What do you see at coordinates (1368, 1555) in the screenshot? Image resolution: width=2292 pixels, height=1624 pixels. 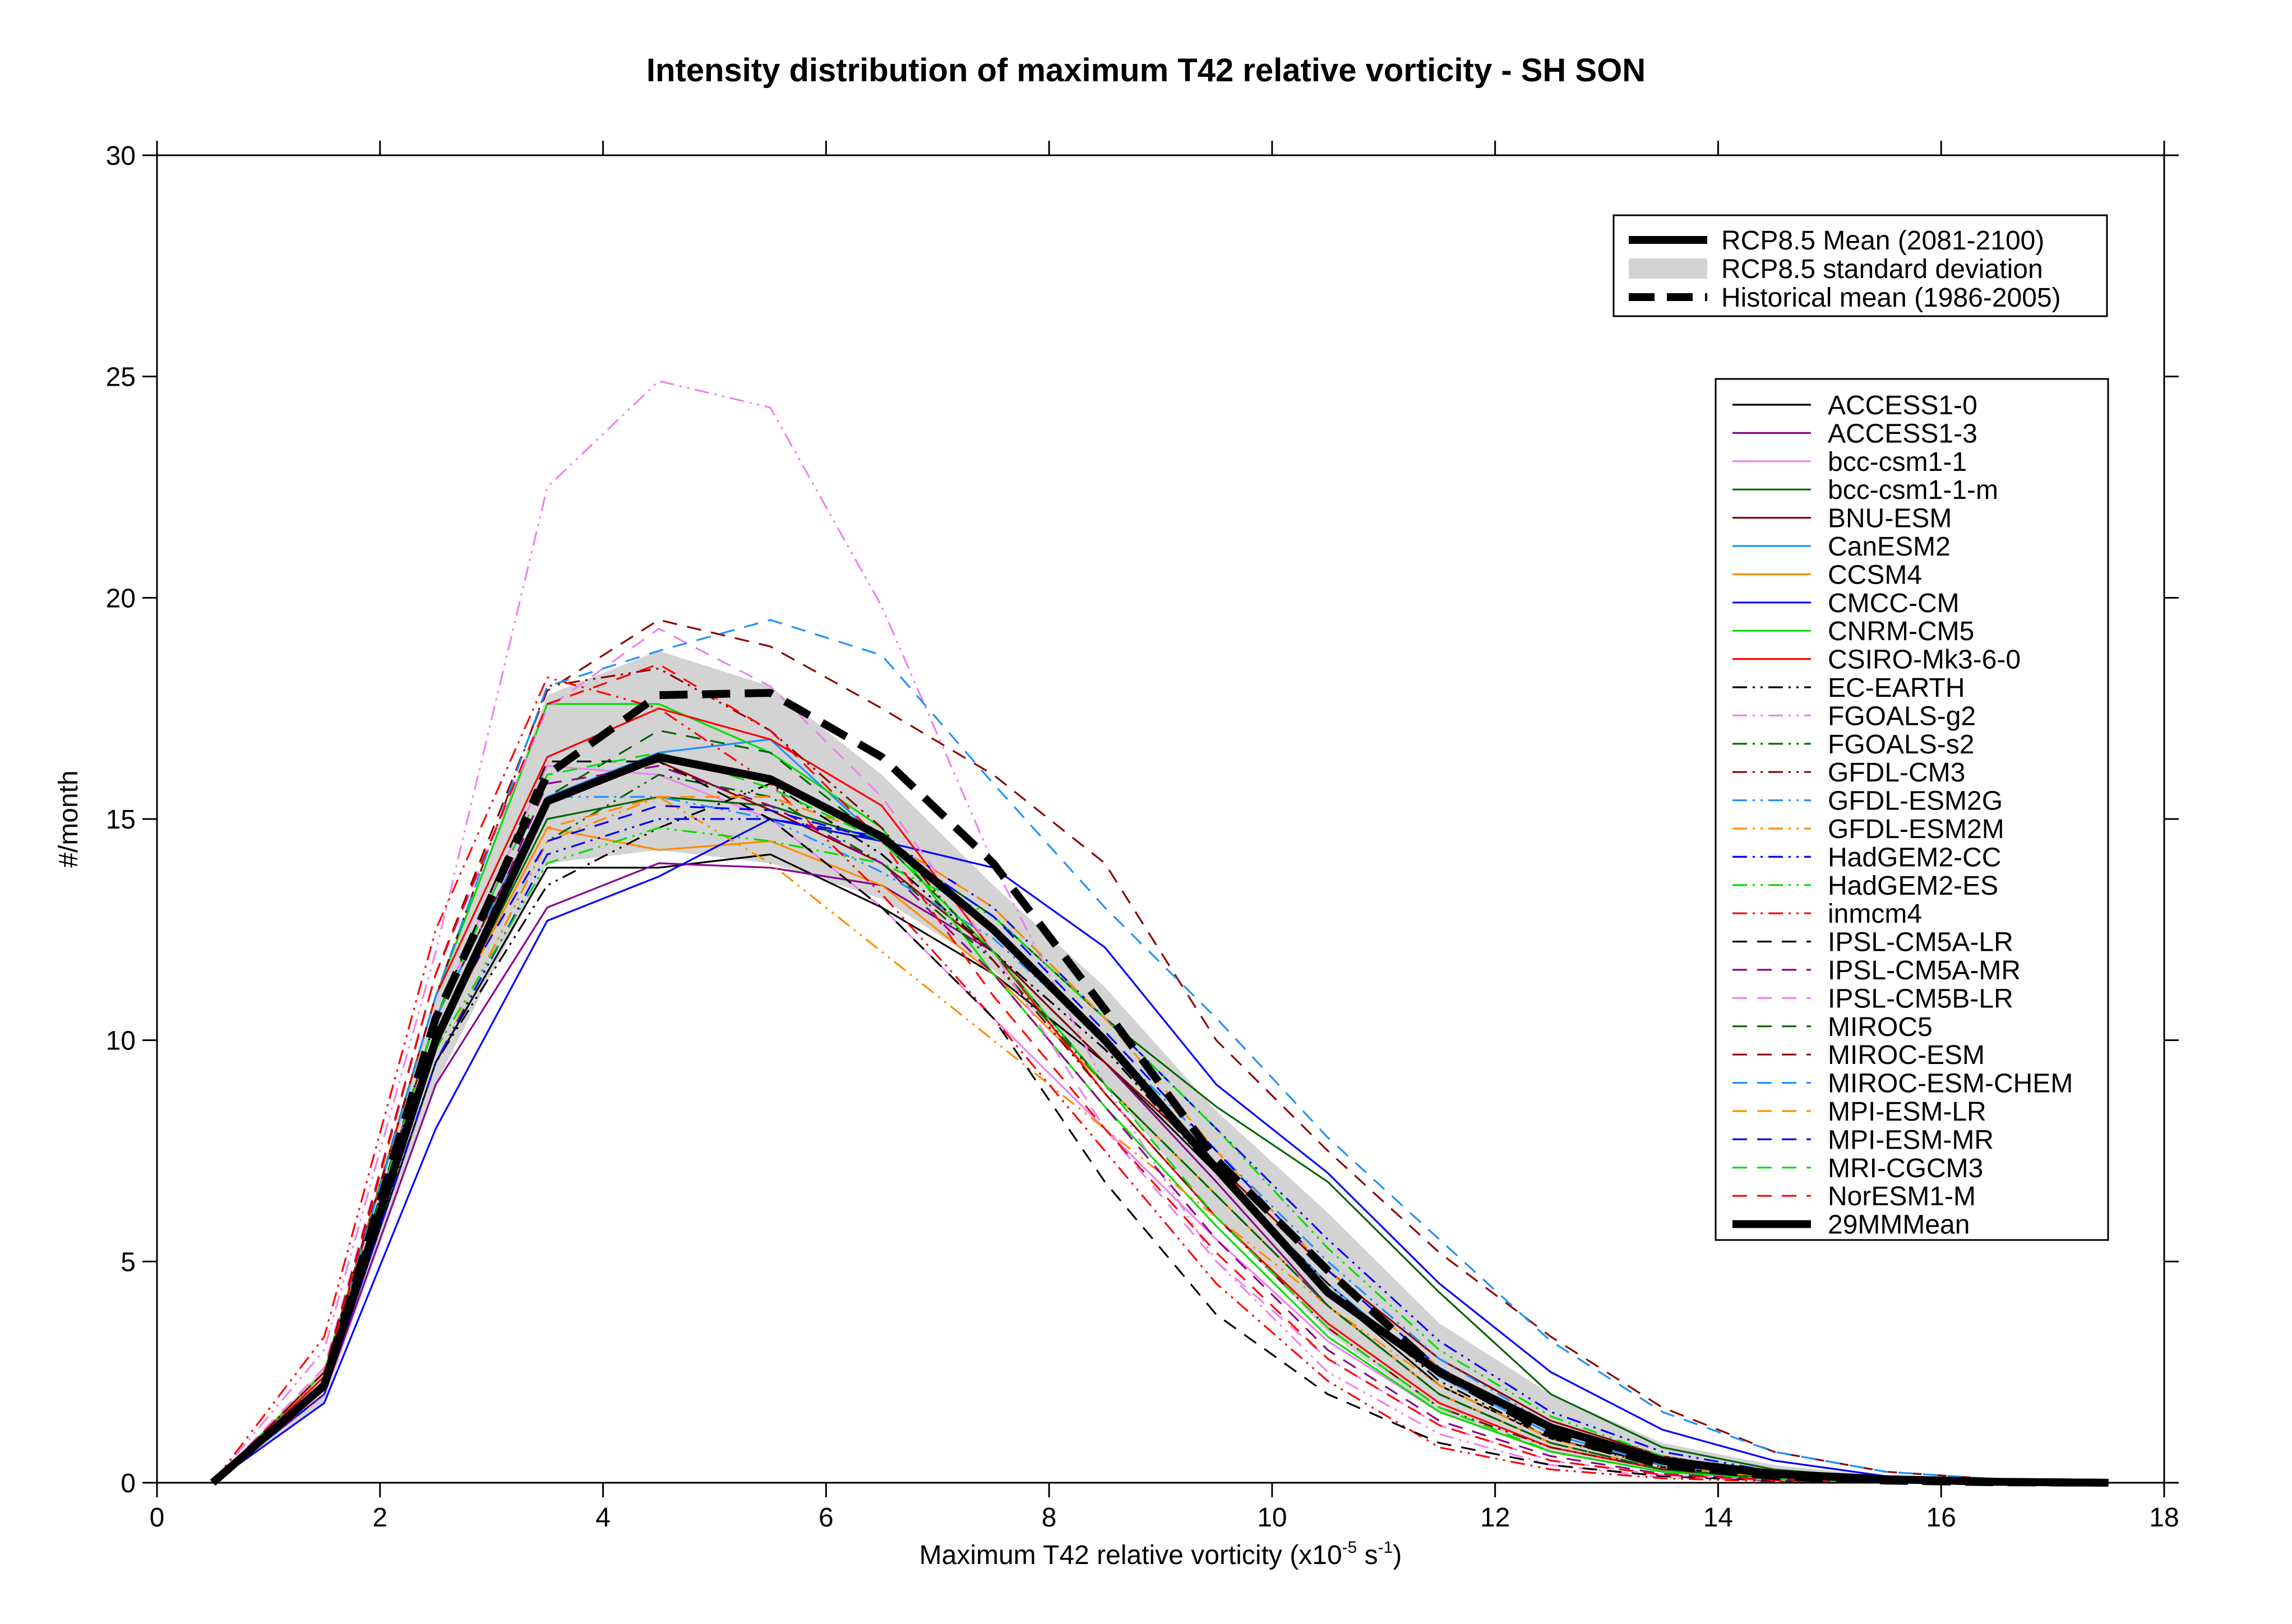 I see `x-axis-label-mid: s` at bounding box center [1368, 1555].